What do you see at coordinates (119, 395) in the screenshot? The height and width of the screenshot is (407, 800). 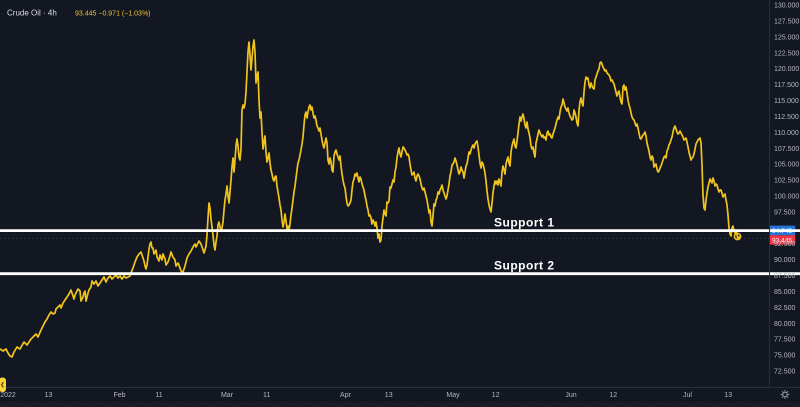 I see `svg-text: Feb` at bounding box center [119, 395].